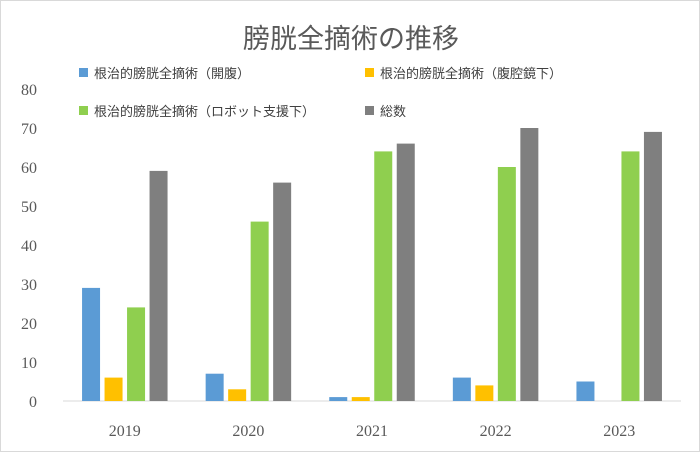 Image resolution: width=700 pixels, height=453 pixels. Describe the element at coordinates (29, 90) in the screenshot. I see `y-tick-label: 80` at that location.